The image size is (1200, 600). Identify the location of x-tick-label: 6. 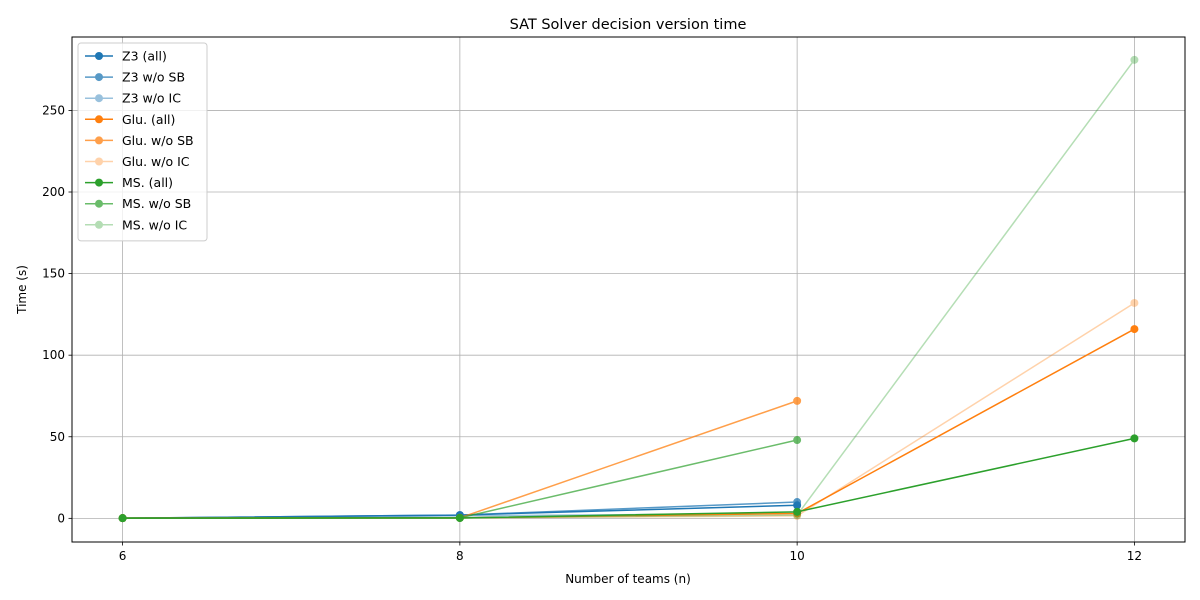
(123, 556).